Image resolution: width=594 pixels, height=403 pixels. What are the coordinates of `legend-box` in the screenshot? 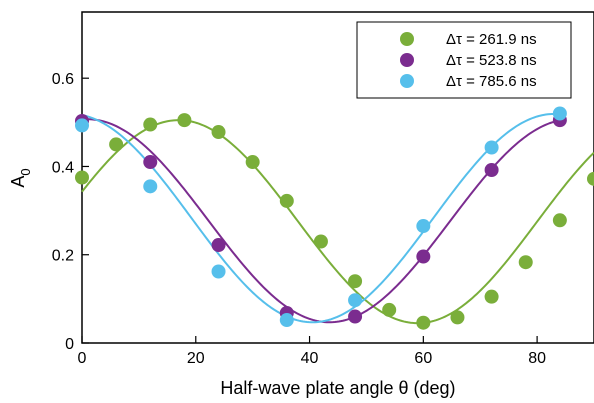 It's located at (464, 60).